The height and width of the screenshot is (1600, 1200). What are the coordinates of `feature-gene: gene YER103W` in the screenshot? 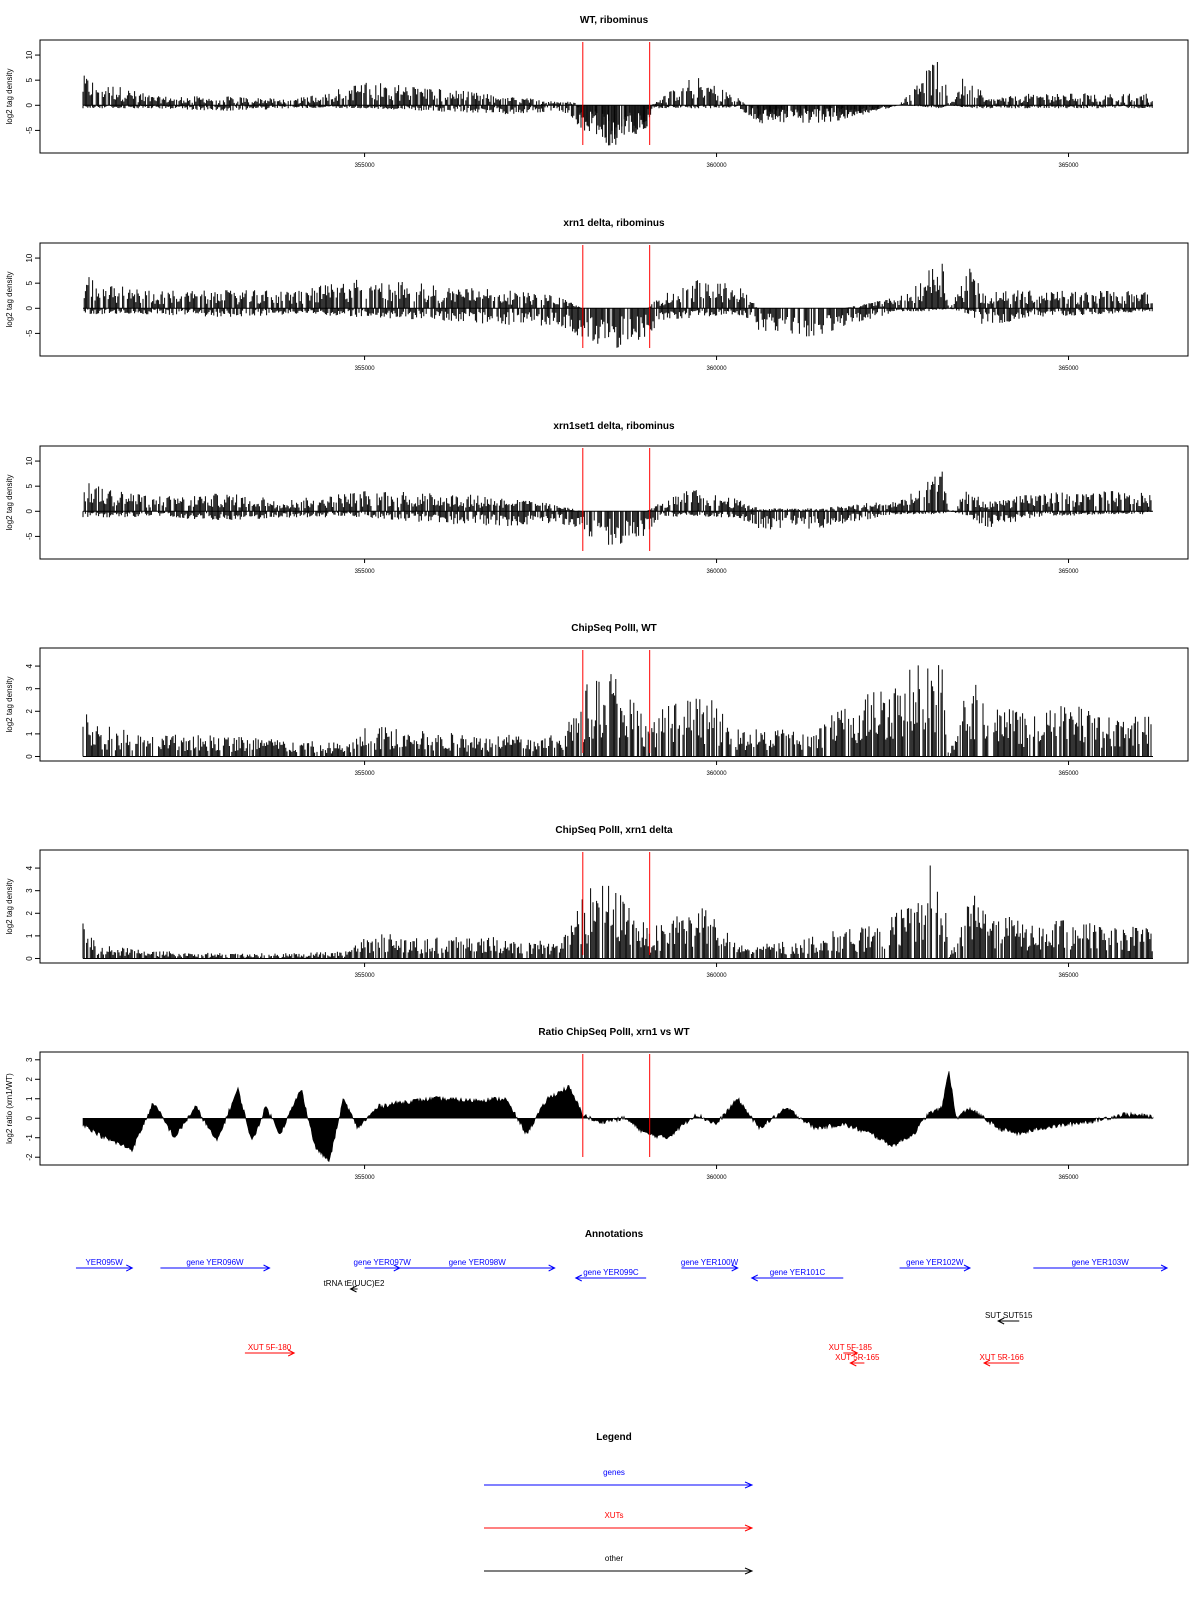 It's located at (1101, 1265).